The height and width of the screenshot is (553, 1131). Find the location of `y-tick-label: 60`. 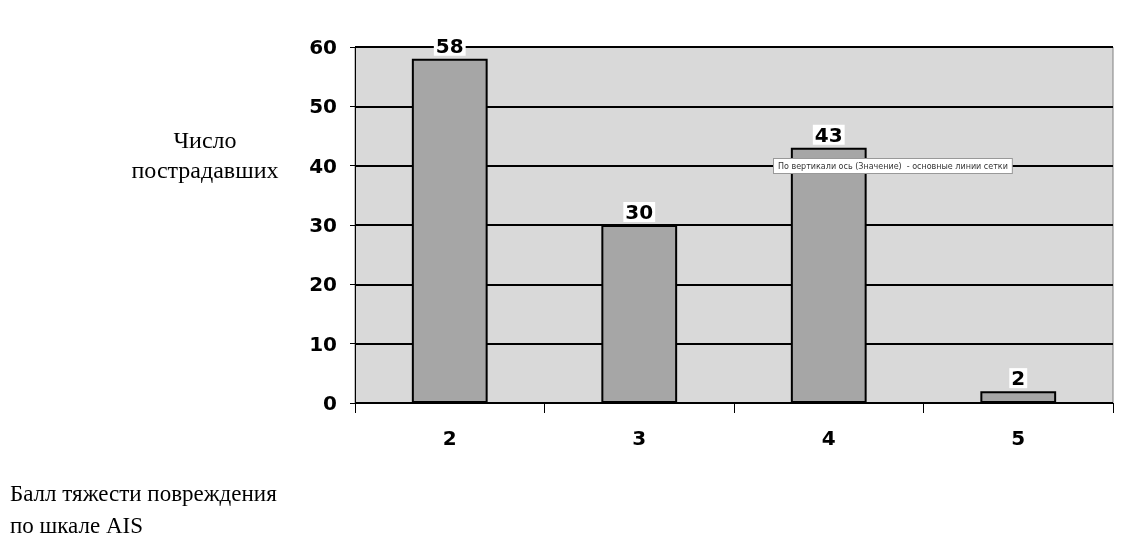

y-tick-label: 60 is located at coordinates (323, 47).